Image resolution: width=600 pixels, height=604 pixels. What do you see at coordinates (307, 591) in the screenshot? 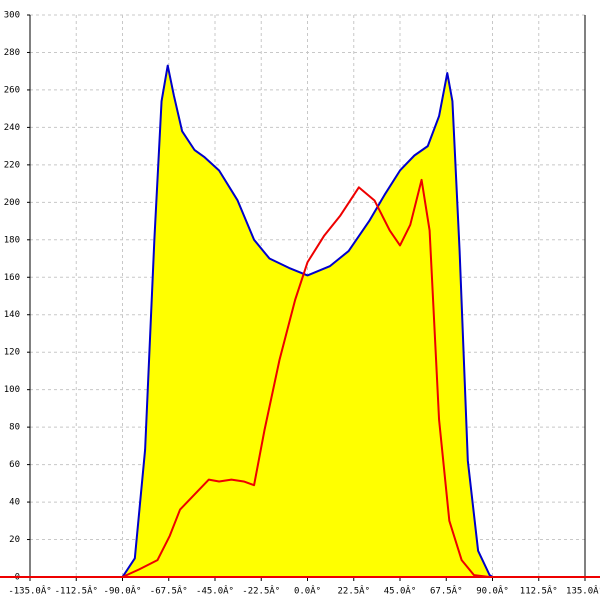
I see `x-tick-label: 0.0Â°` at bounding box center [307, 591].